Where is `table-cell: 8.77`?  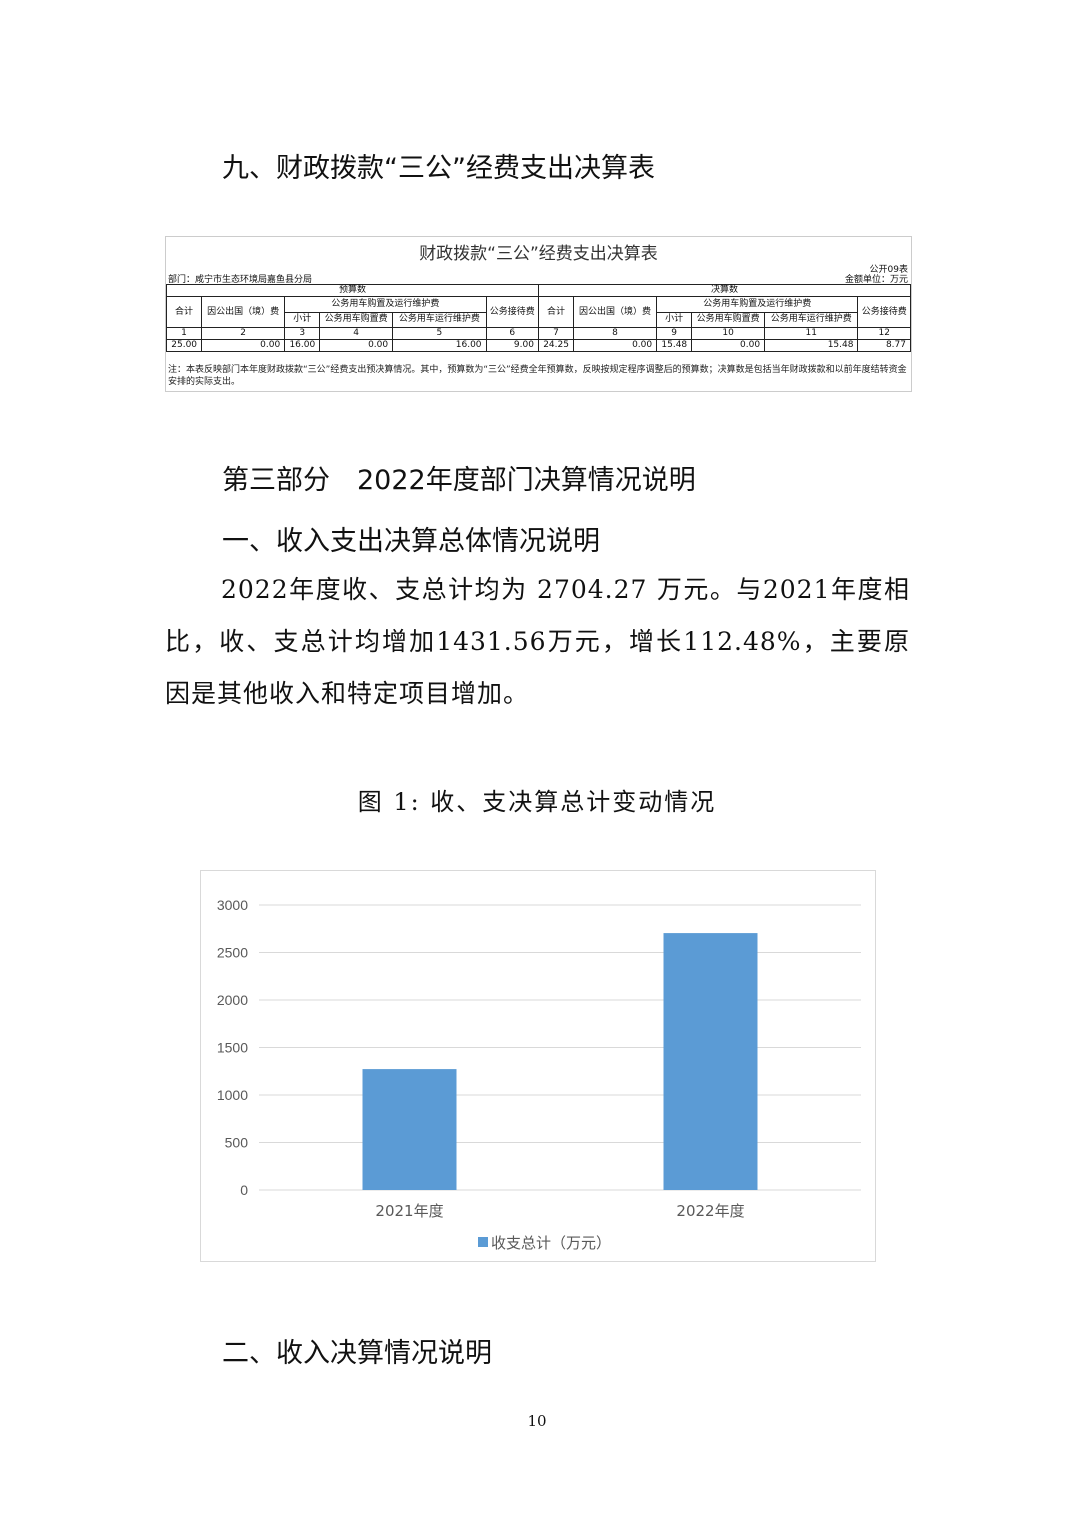 table-cell: 8.77 is located at coordinates (884, 345).